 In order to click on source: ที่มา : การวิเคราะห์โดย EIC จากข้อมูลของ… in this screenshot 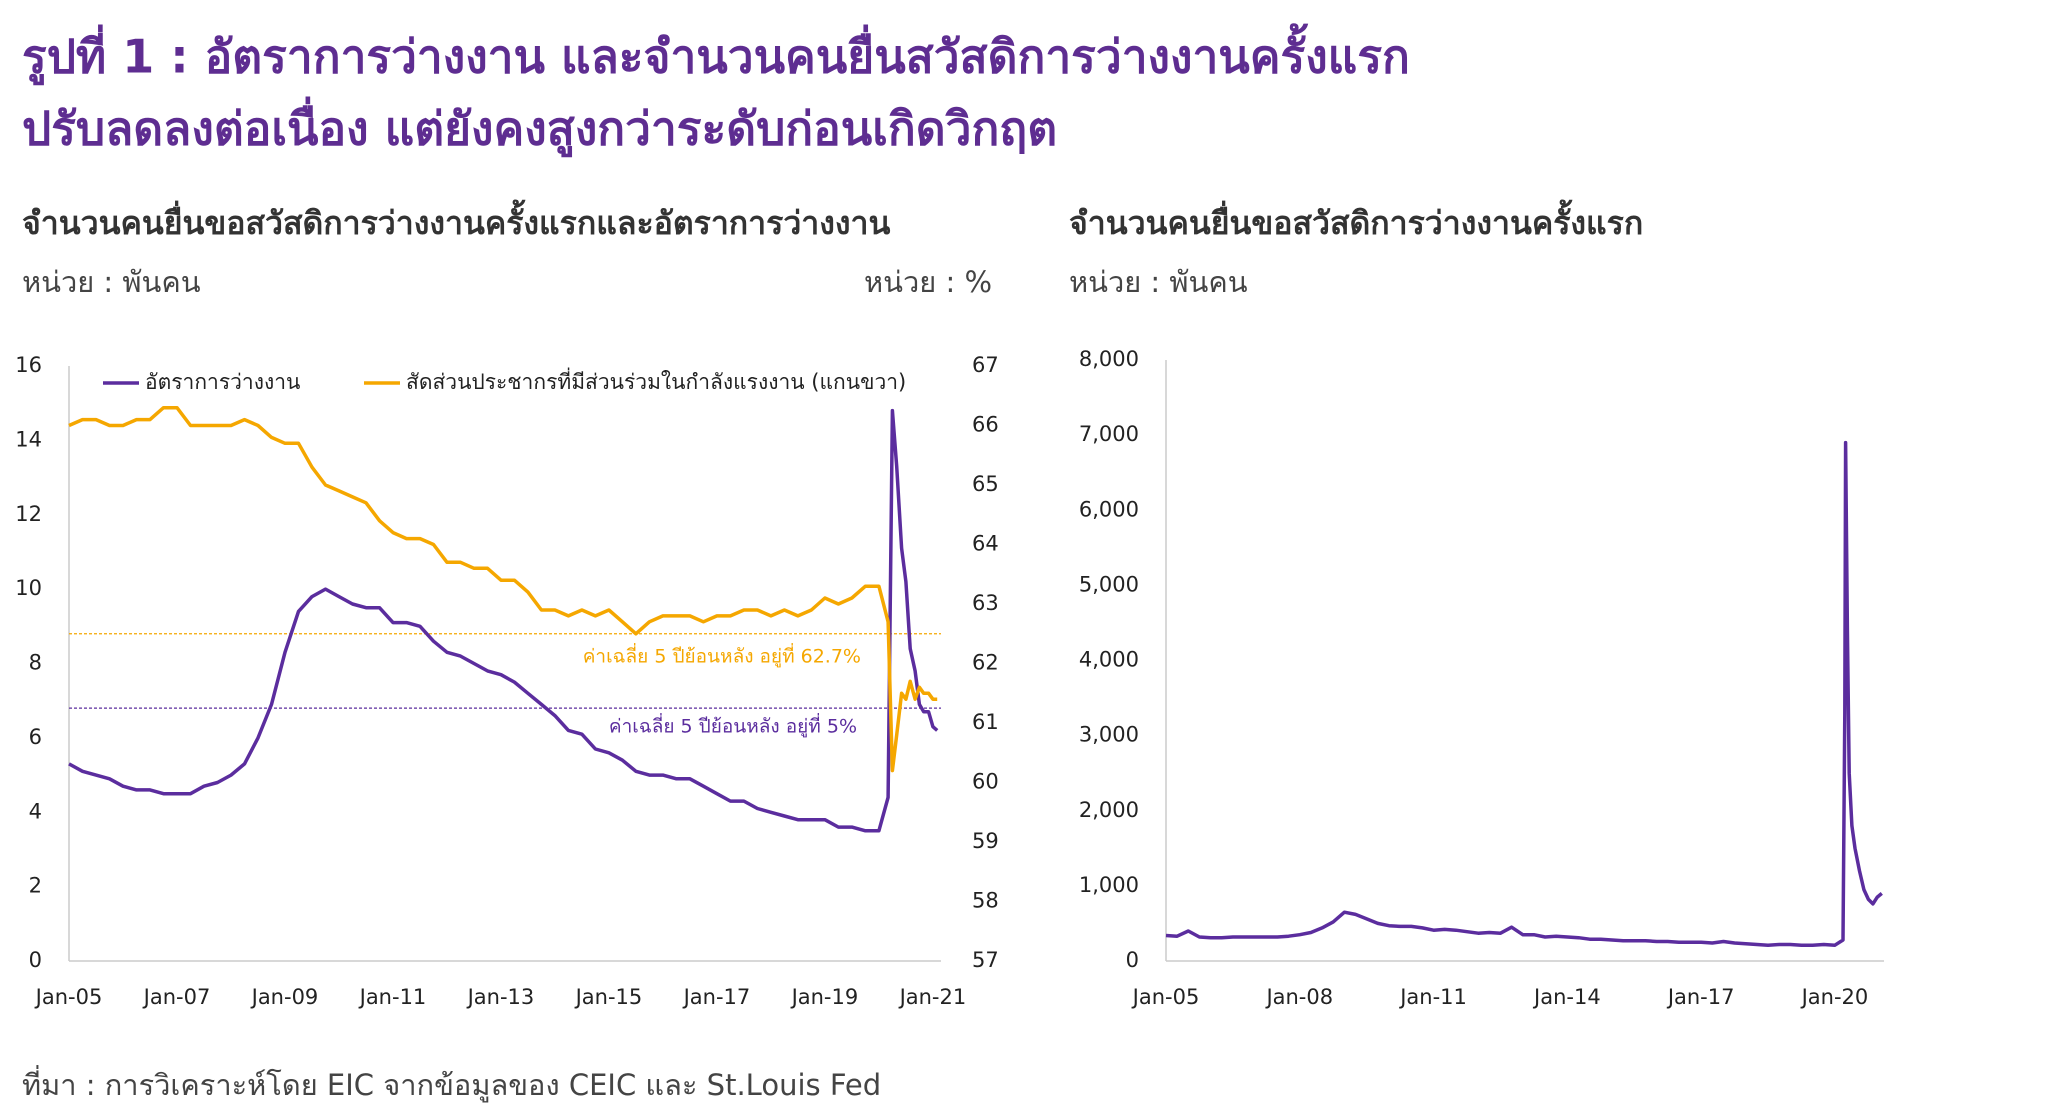, I will do `click(451, 1084)`.